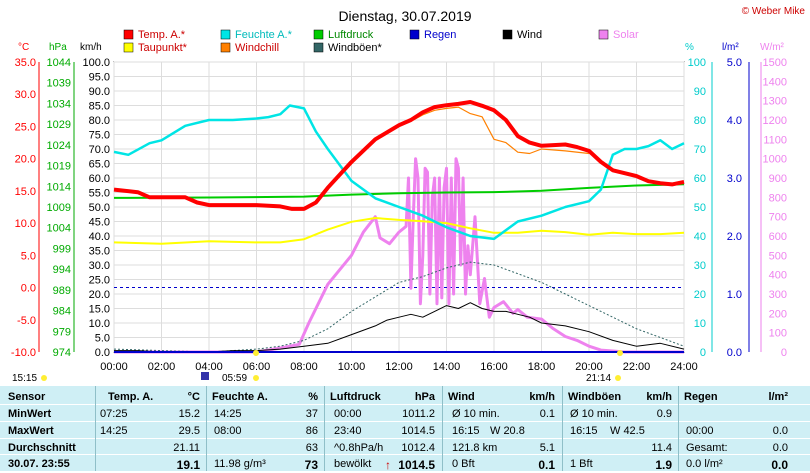 This screenshot has width=810, height=473. Describe the element at coordinates (778, 295) in the screenshot. I see `tick-label-solar: 300` at that location.